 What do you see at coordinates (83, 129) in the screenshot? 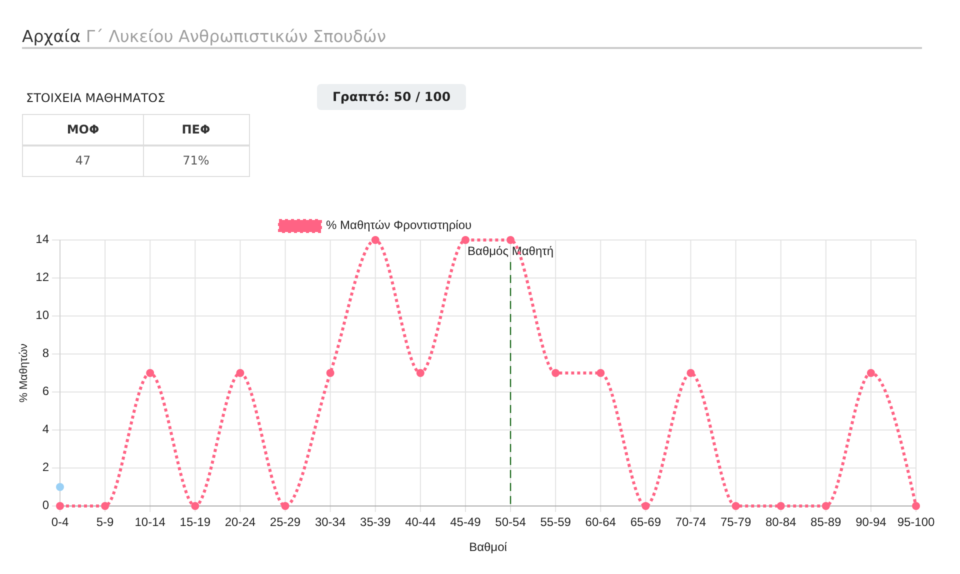
I see `text: ΜΟΦ` at bounding box center [83, 129].